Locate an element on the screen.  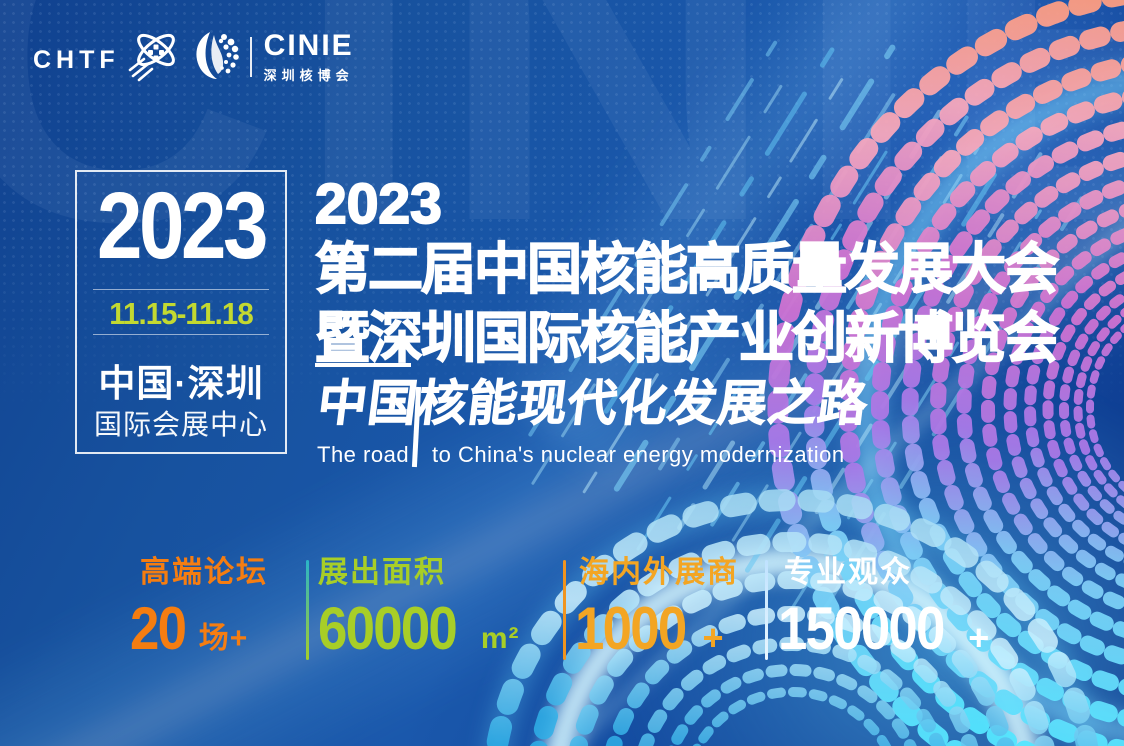
stat-area-unit: m² is located at coordinates (500, 638).